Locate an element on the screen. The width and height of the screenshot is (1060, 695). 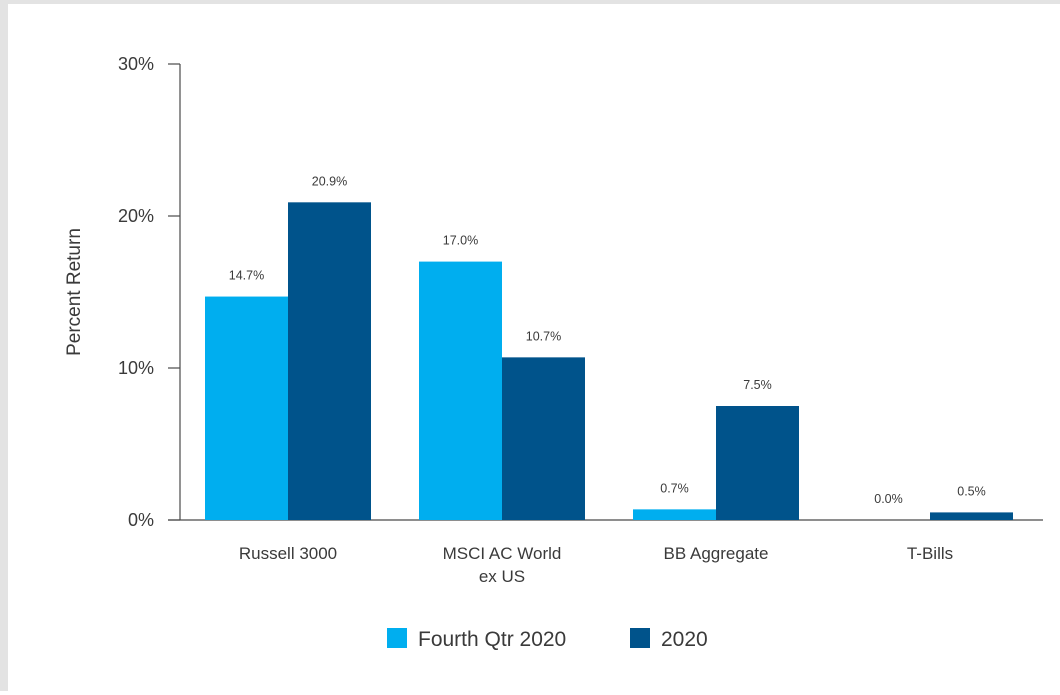
data-label: 10.7% is located at coordinates (543, 336).